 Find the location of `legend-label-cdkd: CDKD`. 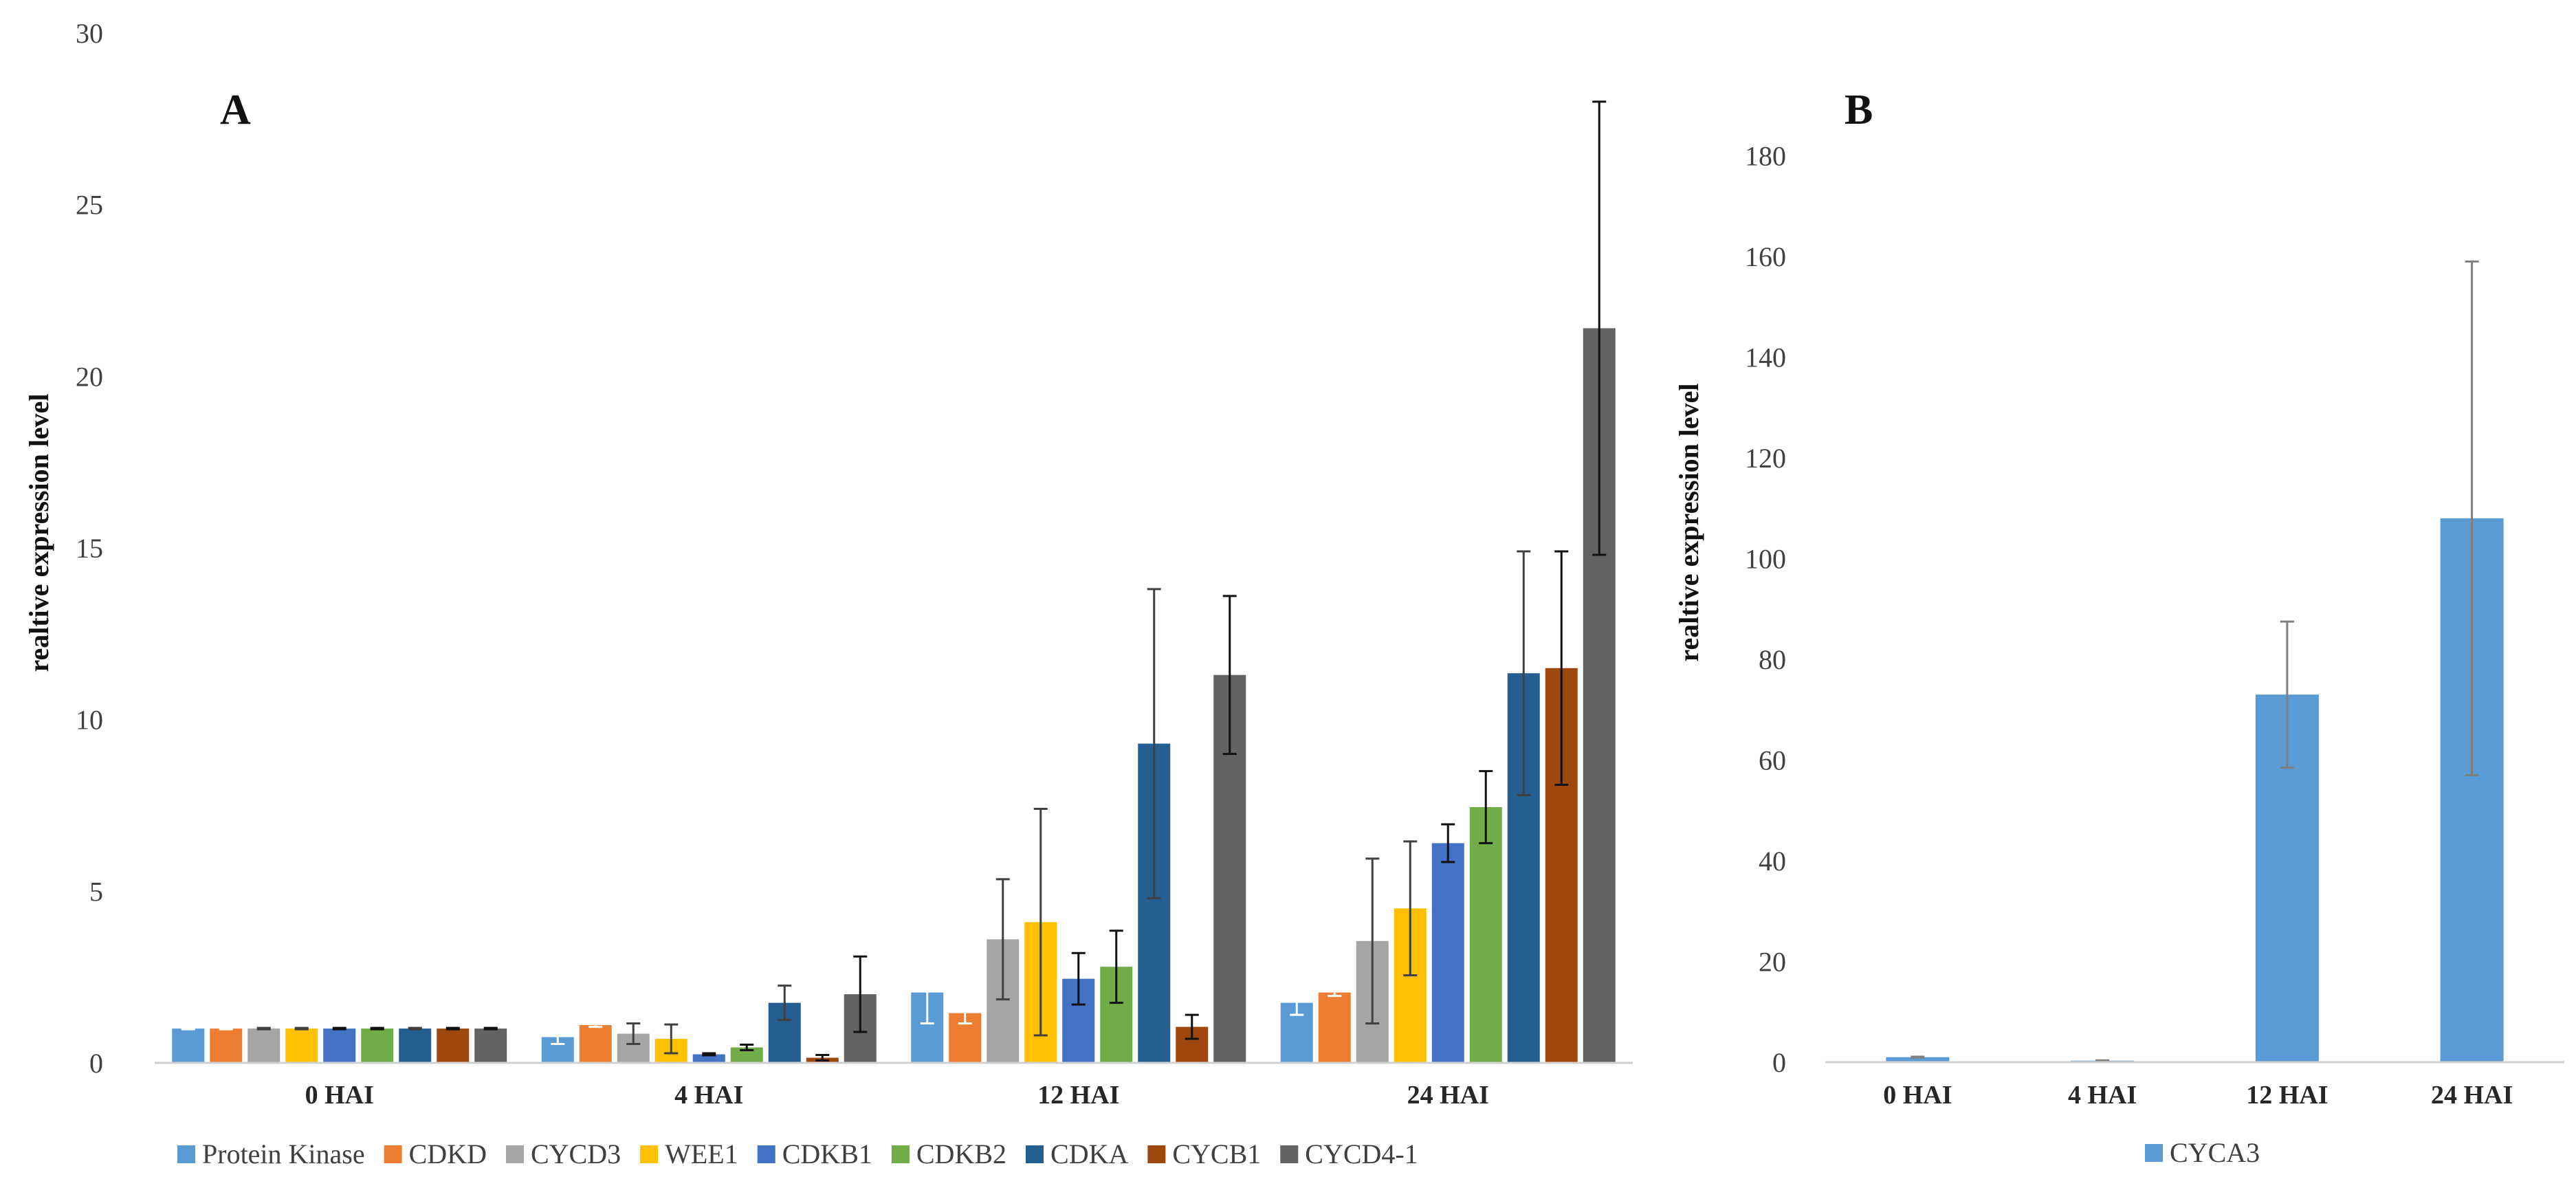

legend-label-cdkd: CDKD is located at coordinates (448, 1153).